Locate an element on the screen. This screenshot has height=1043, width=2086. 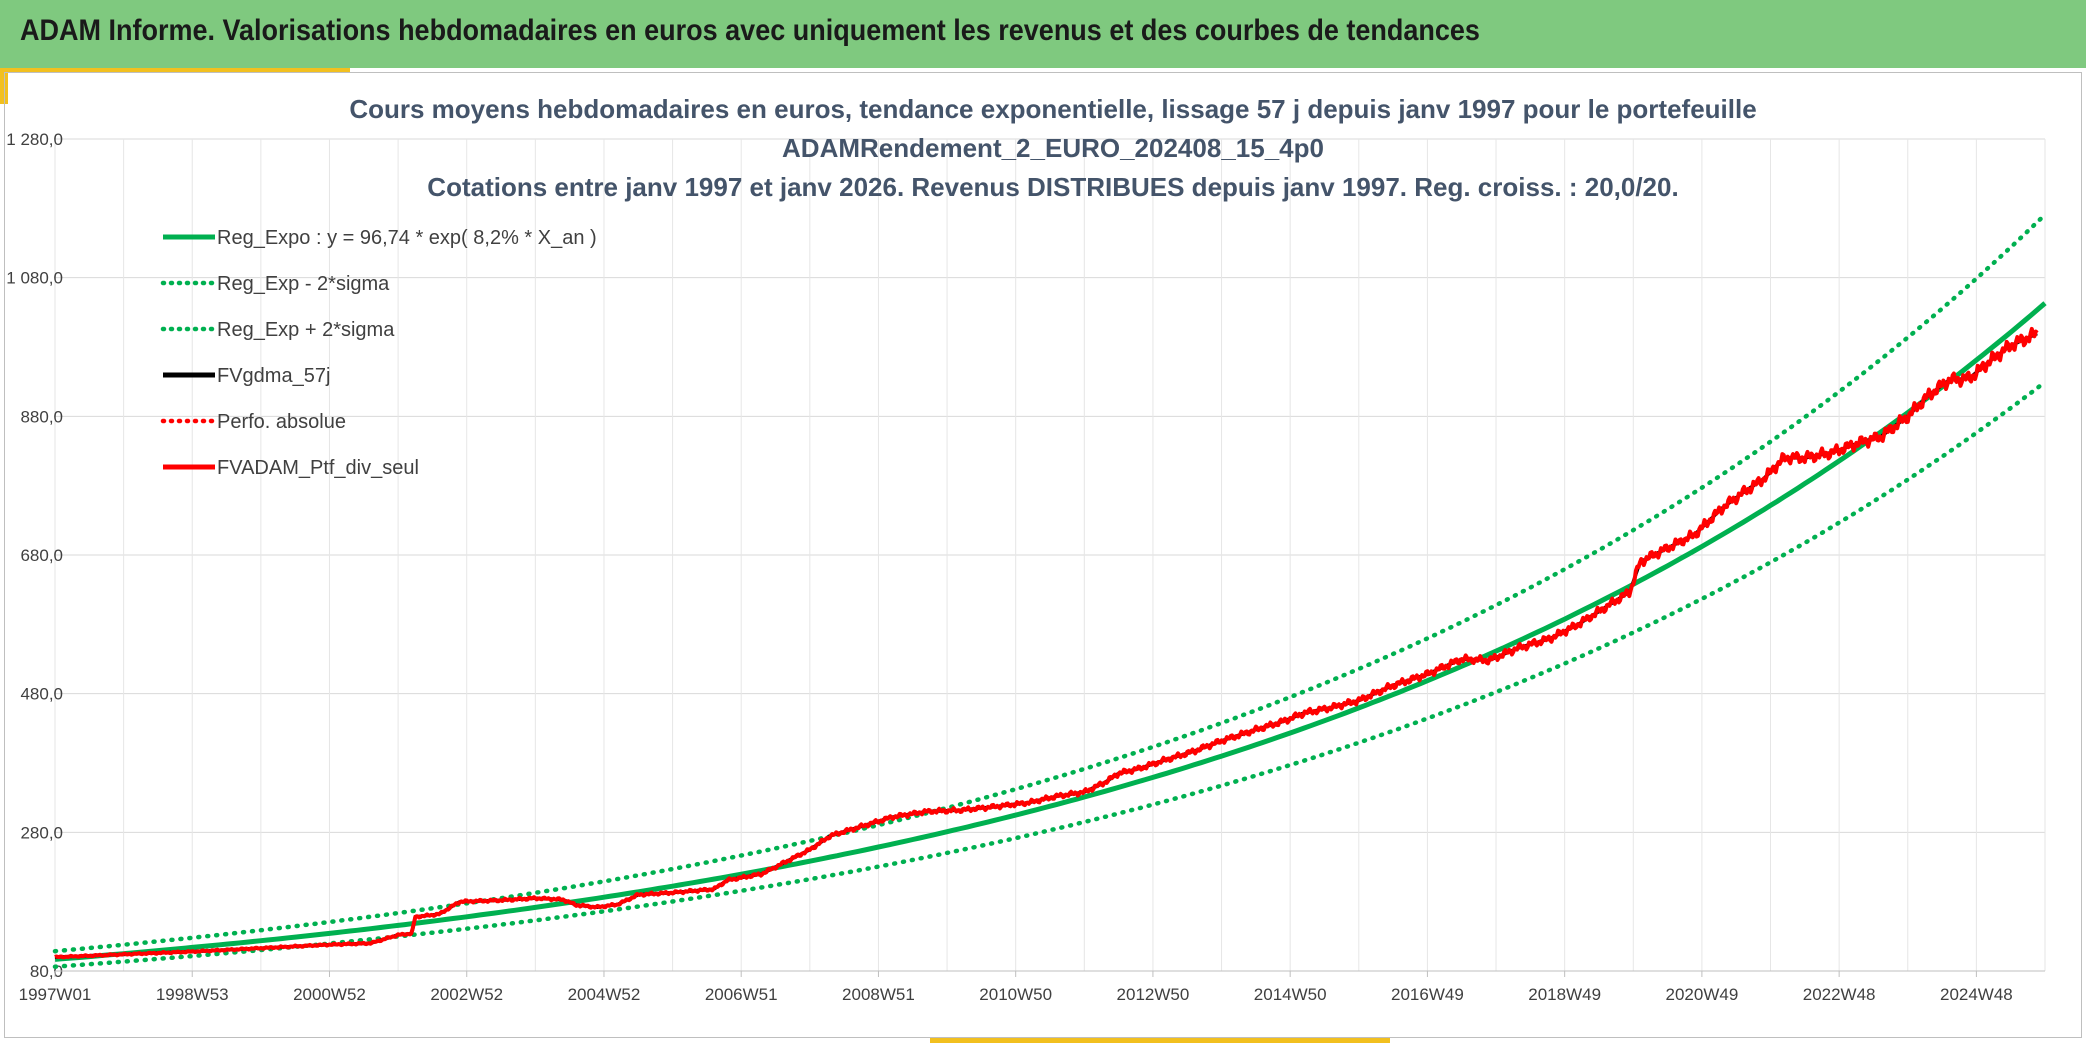
chart-title-line: ADAMRendement_2_EURO_202408_15_4p0 is located at coordinates (1053, 148).